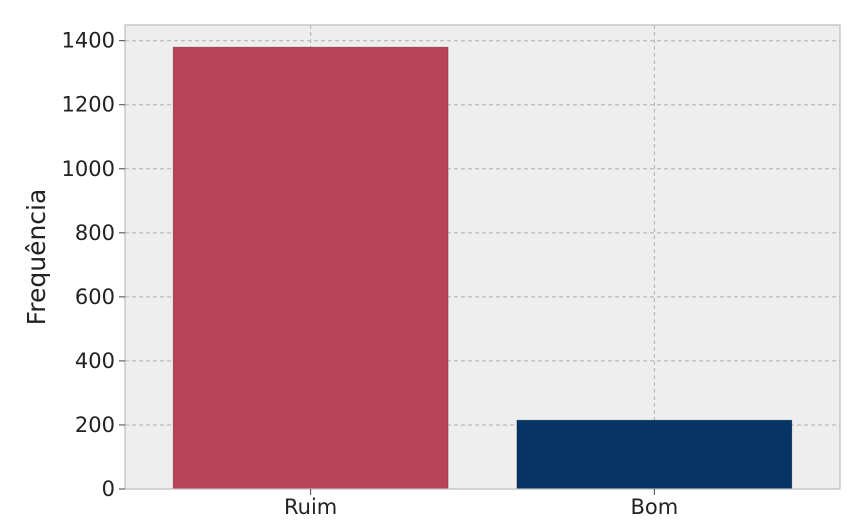  Describe the element at coordinates (95, 425) in the screenshot. I see `y-tick-label: 200` at that location.